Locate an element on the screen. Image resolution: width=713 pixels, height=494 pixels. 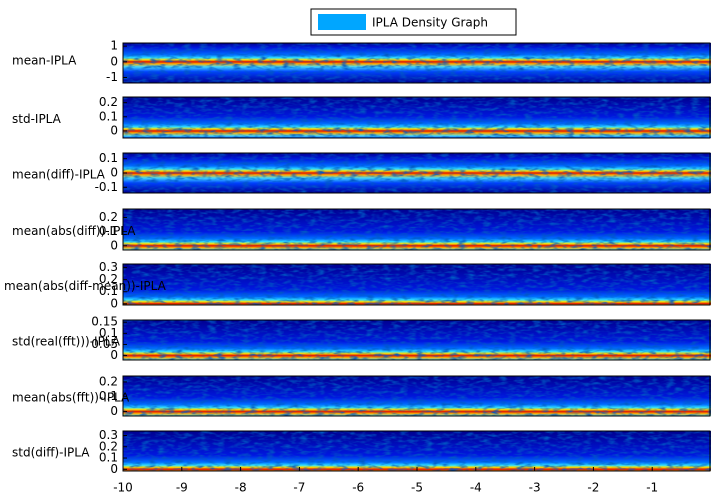
x-tick-label: -3 is located at coordinates (535, 487).